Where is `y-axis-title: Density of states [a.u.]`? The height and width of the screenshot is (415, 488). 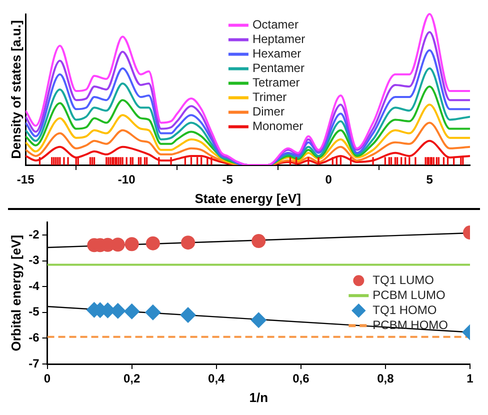 y-axis-title: Density of states [a.u.] is located at coordinates (16, 89).